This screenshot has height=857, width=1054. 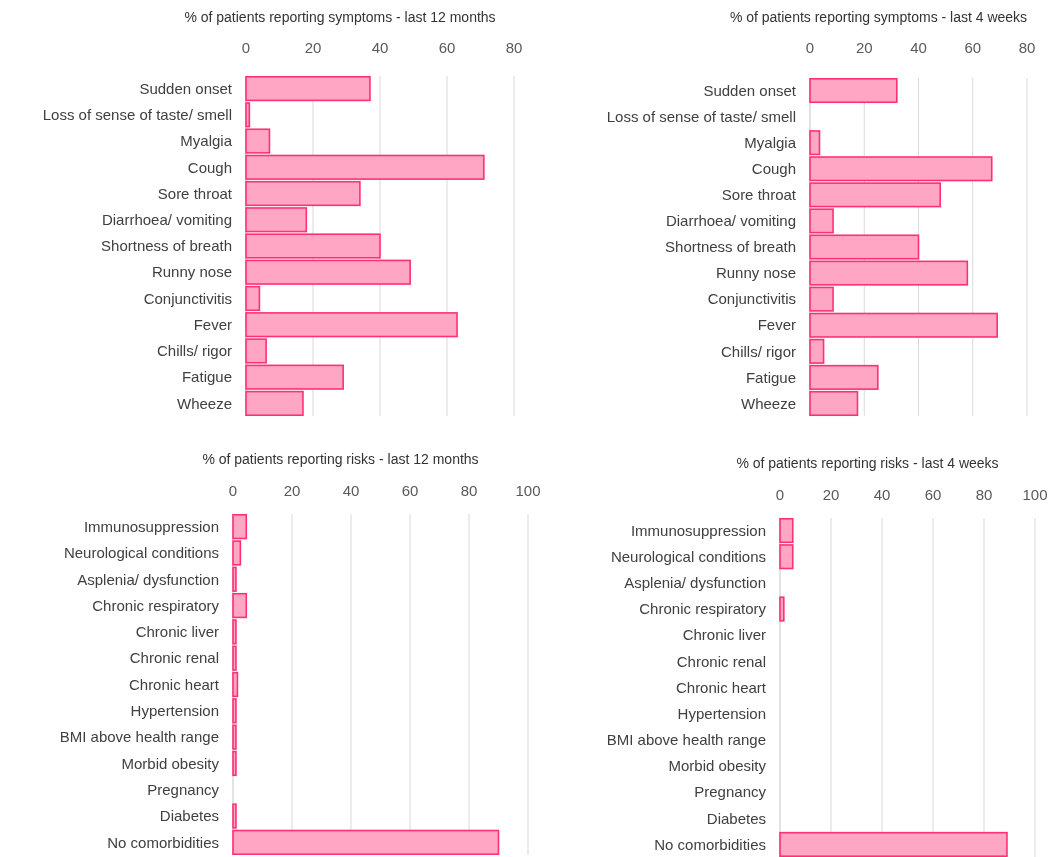 I want to click on chart-title: % of patients reporting symptoms - last 4 weeks, so click(x=878, y=17).